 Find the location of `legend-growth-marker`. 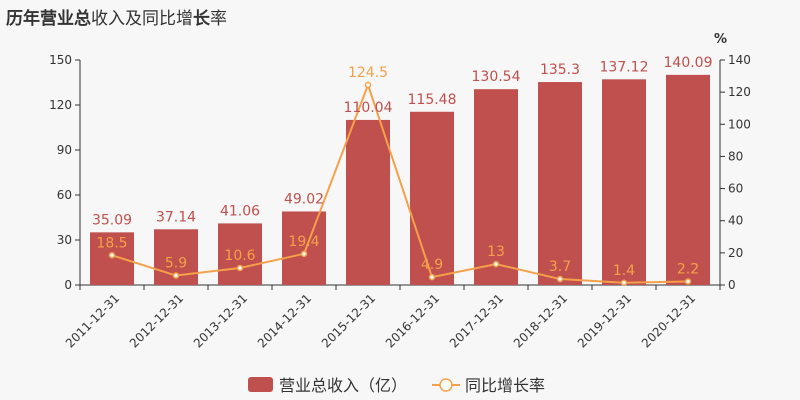

legend-growth-marker is located at coordinates (446, 385).